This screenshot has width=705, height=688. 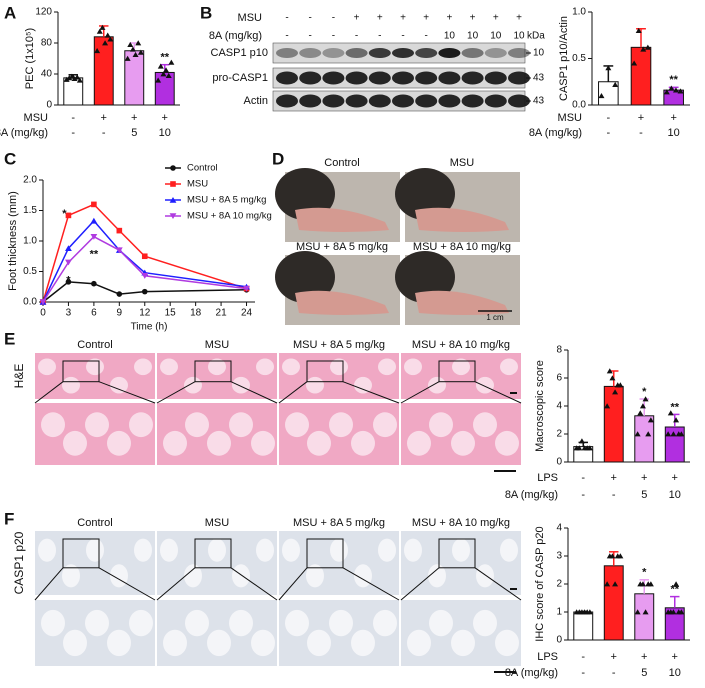 I want to click on photo-label: MSU, so click(x=462, y=163).